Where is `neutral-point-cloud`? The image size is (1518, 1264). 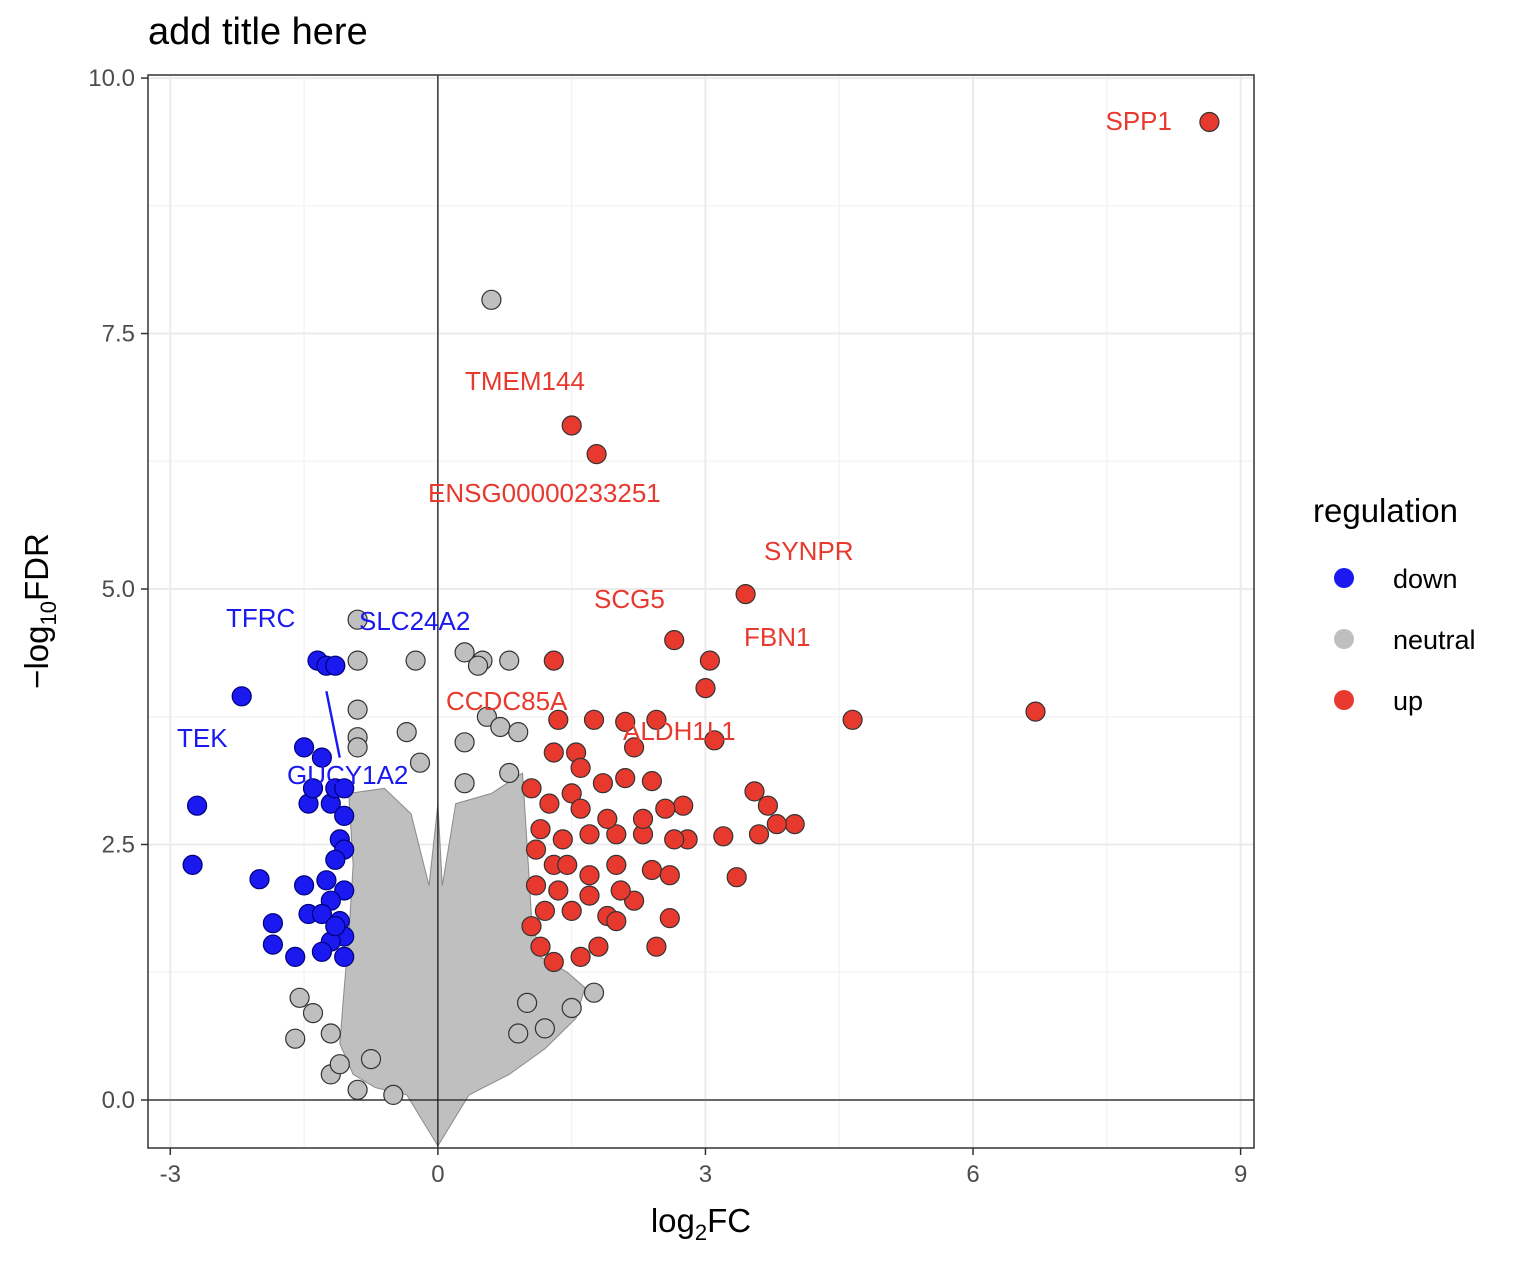 neutral-point-cloud is located at coordinates (462, 959).